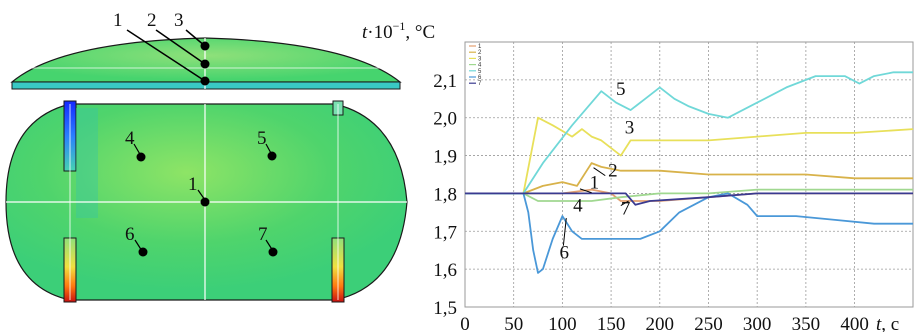  I want to click on legend-label-7: 7, so click(480, 84).